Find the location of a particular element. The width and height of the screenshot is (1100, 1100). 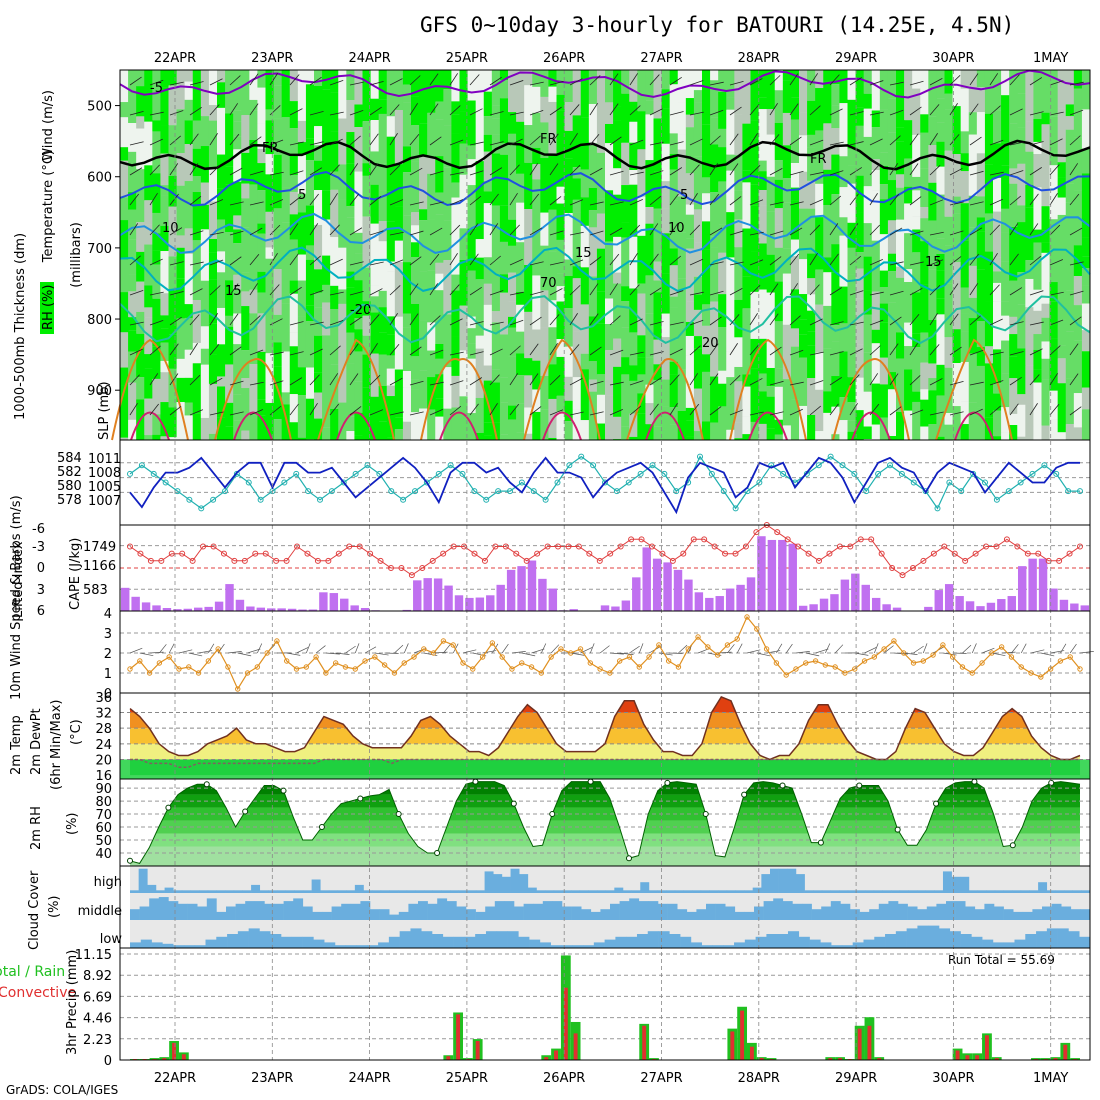

precip-convective-bar is located at coordinates (183, 1057).